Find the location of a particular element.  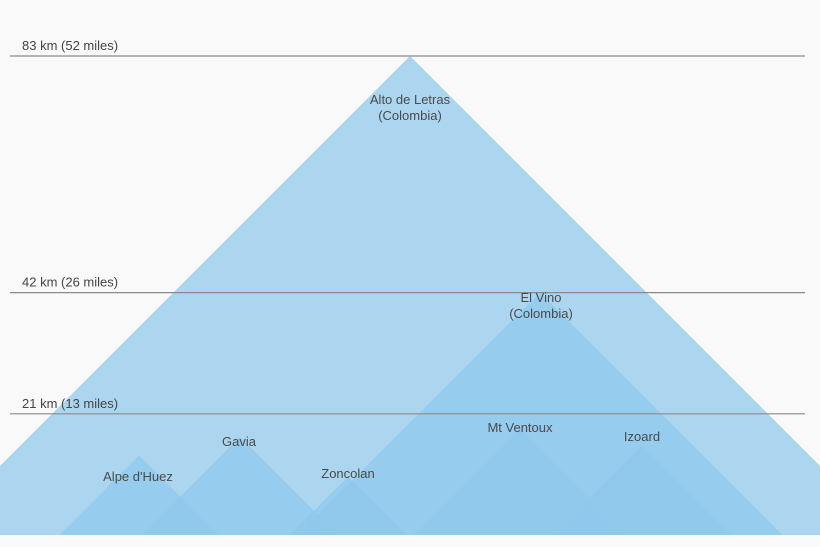

peak-label-line: El Vino is located at coordinates (541, 297).